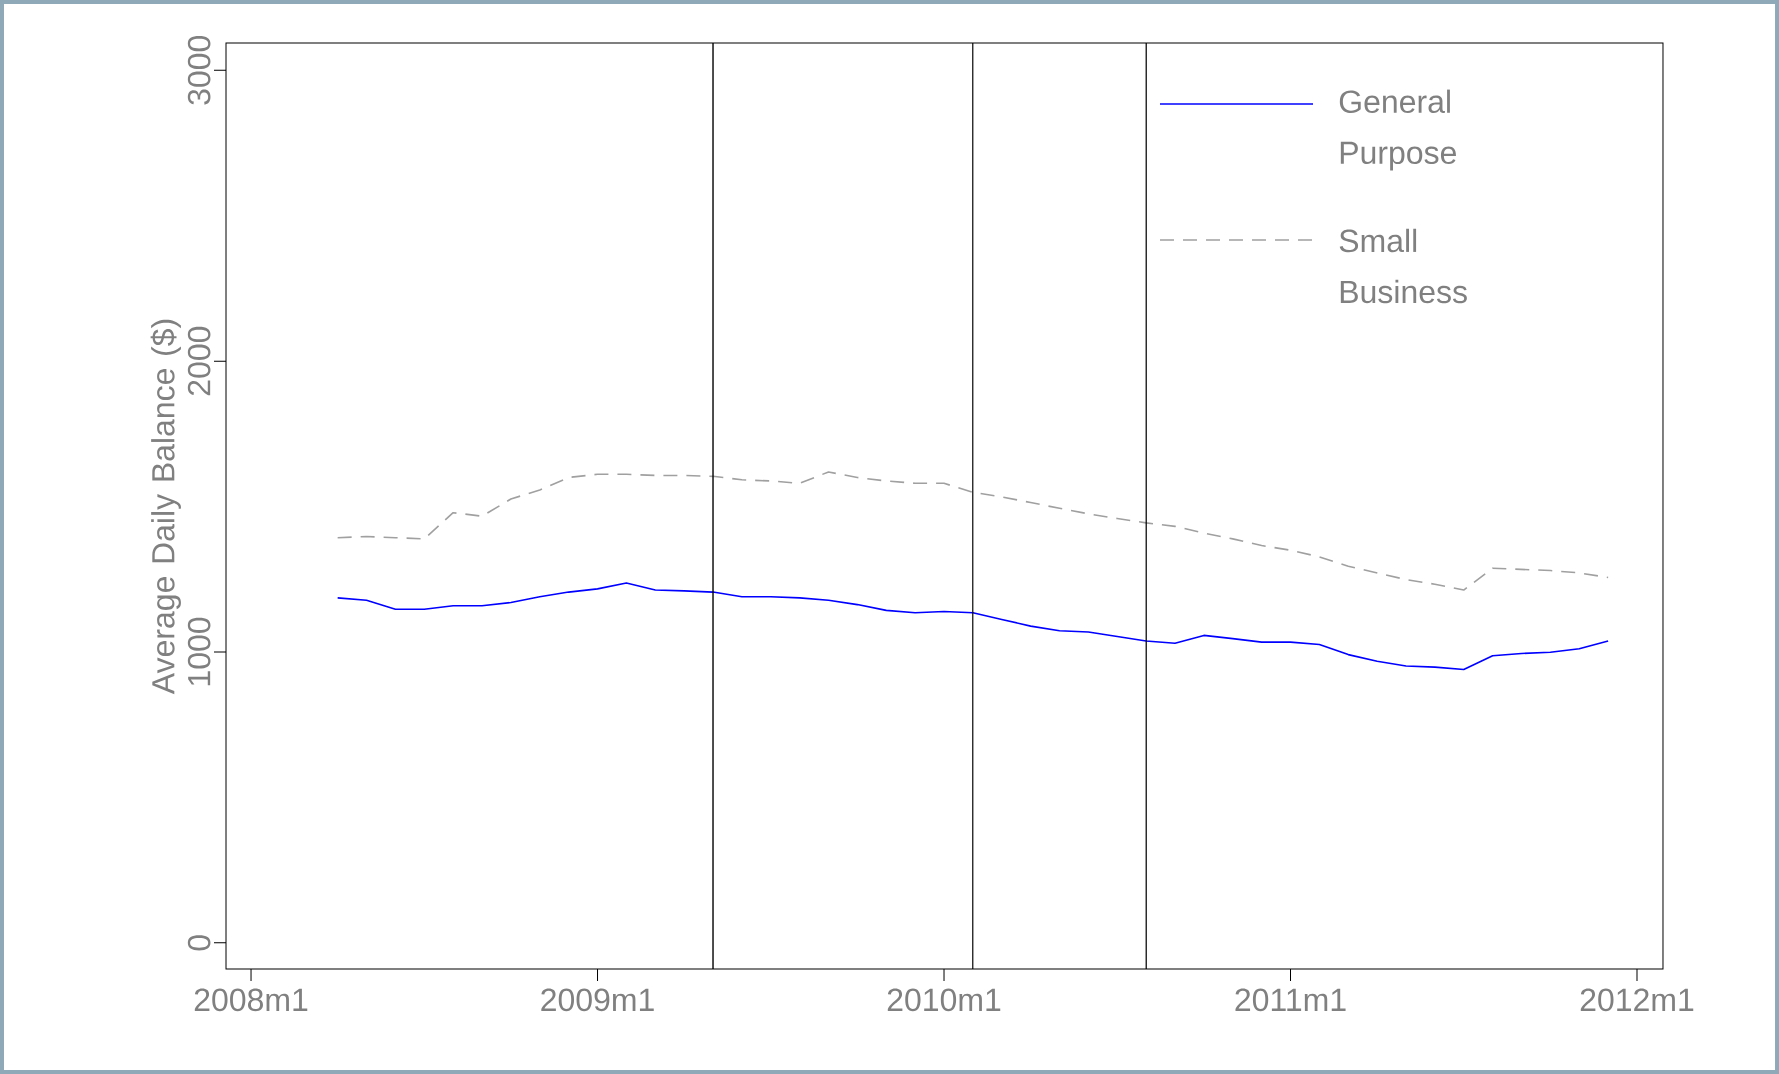  Describe the element at coordinates (944, 1000) in the screenshot. I see `x-tick-label: 2010m1` at that location.